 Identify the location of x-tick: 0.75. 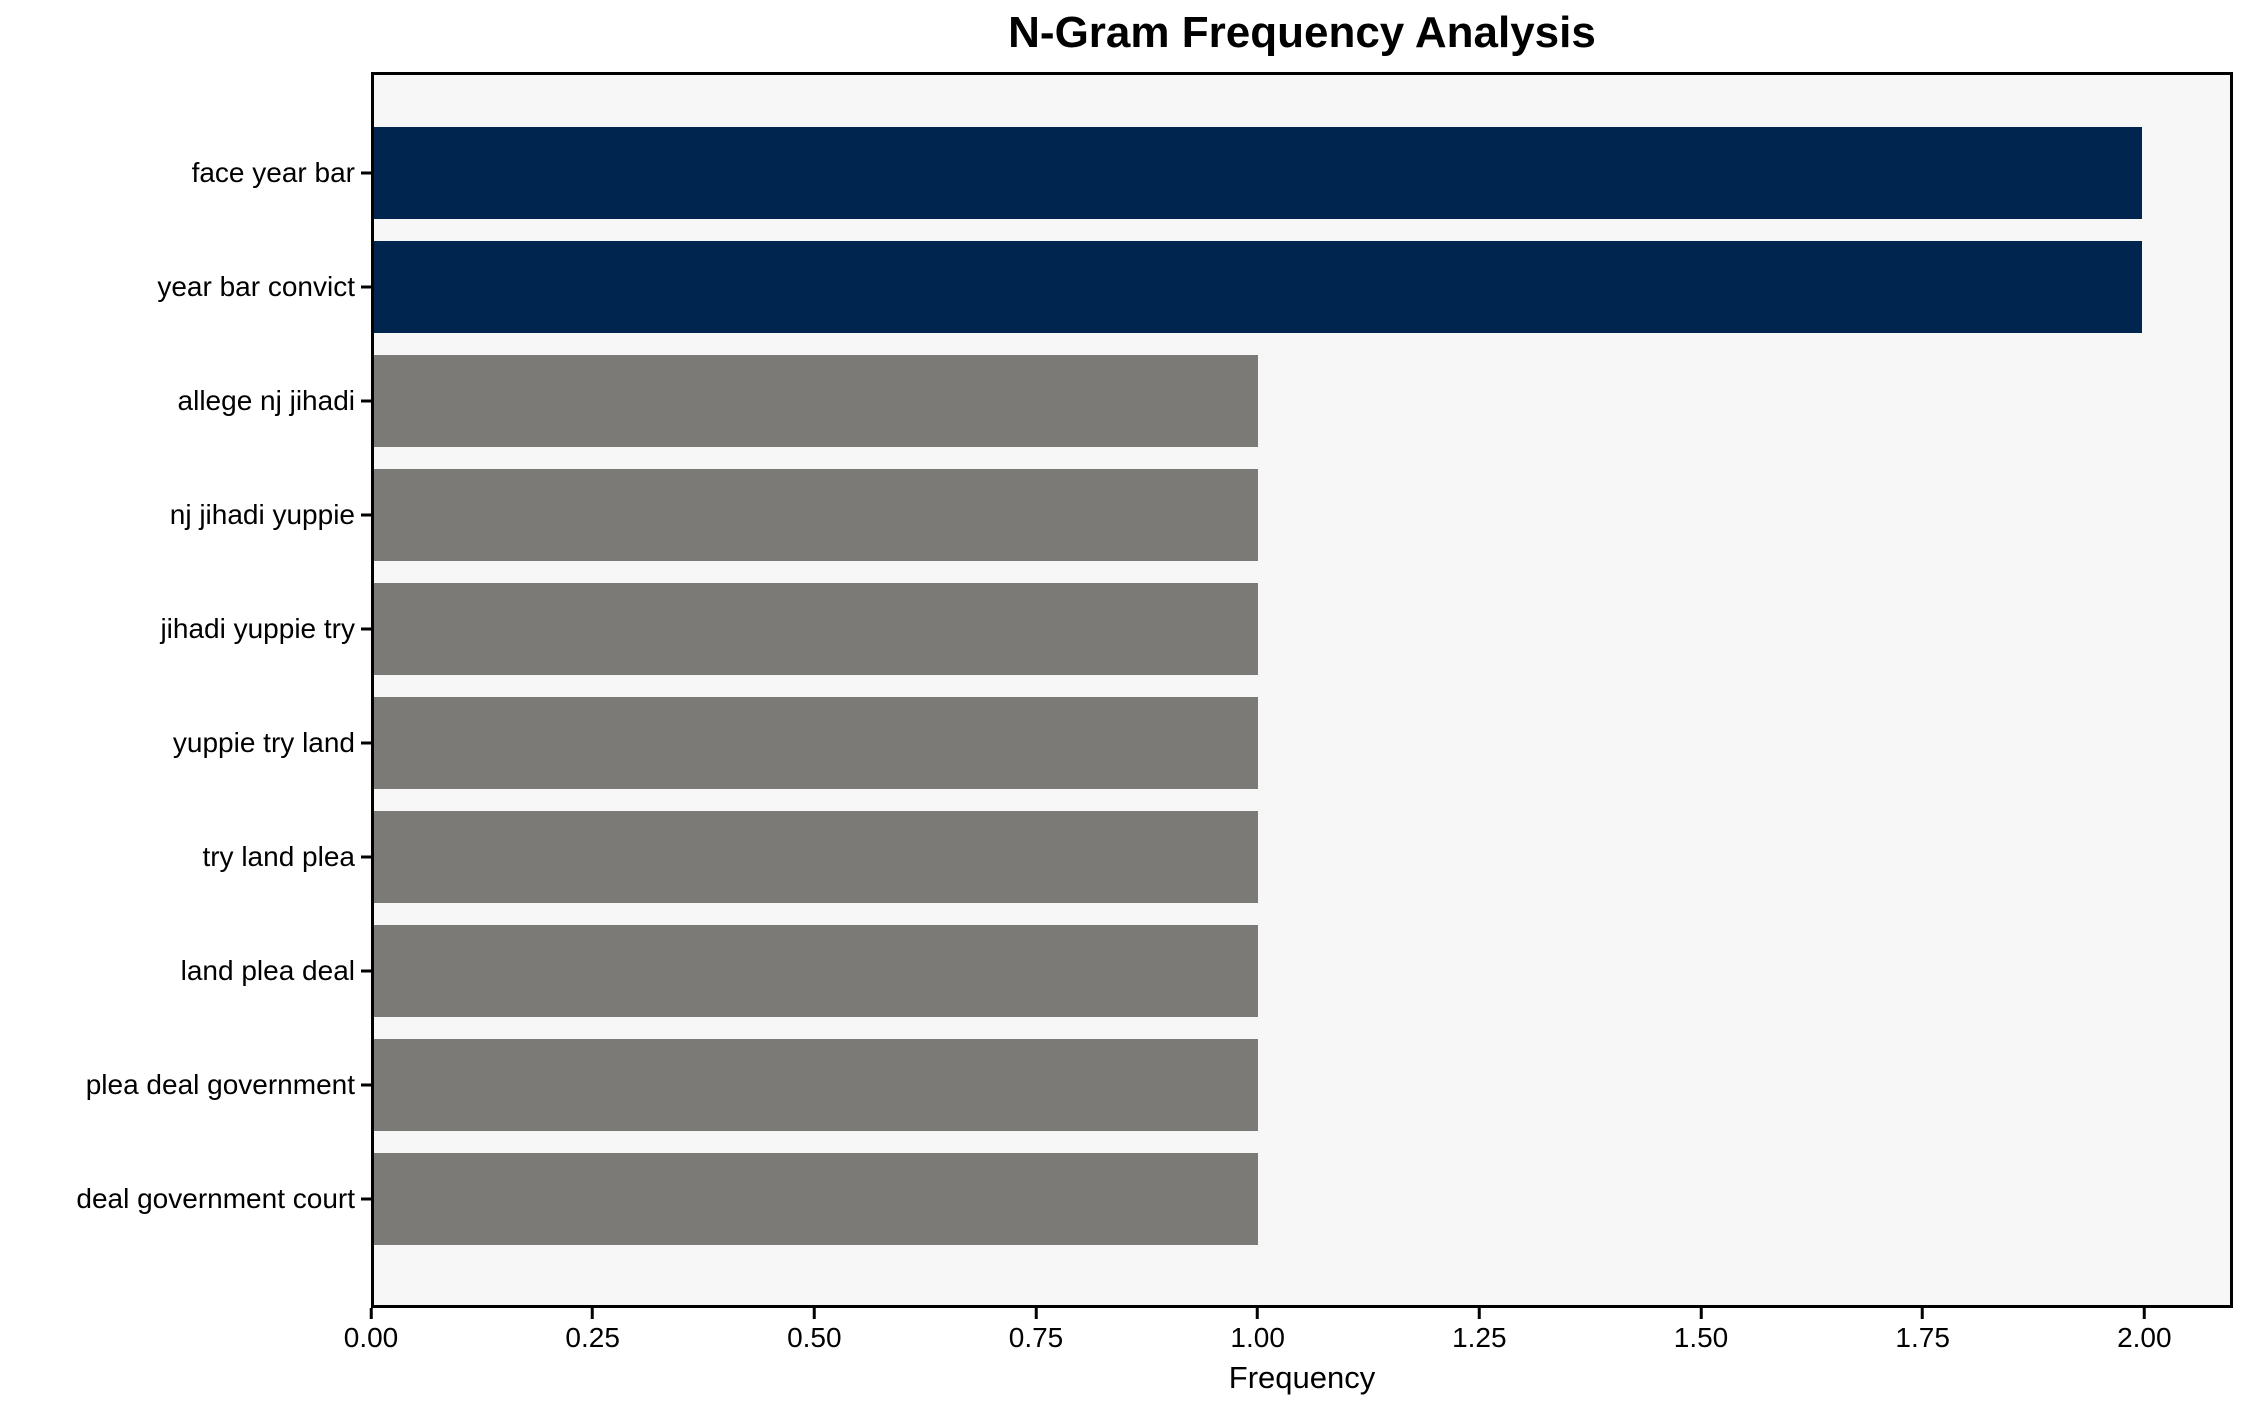
(1036, 1331).